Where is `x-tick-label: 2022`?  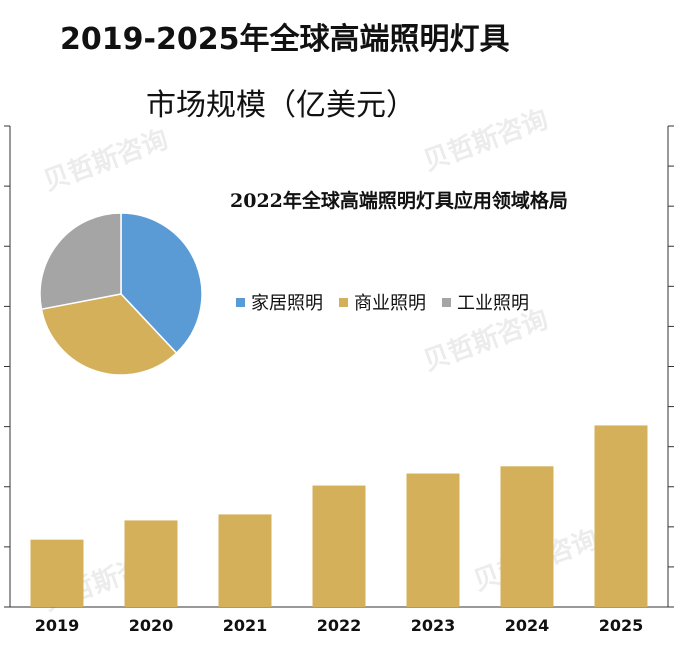
x-tick-label: 2022 is located at coordinates (339, 625).